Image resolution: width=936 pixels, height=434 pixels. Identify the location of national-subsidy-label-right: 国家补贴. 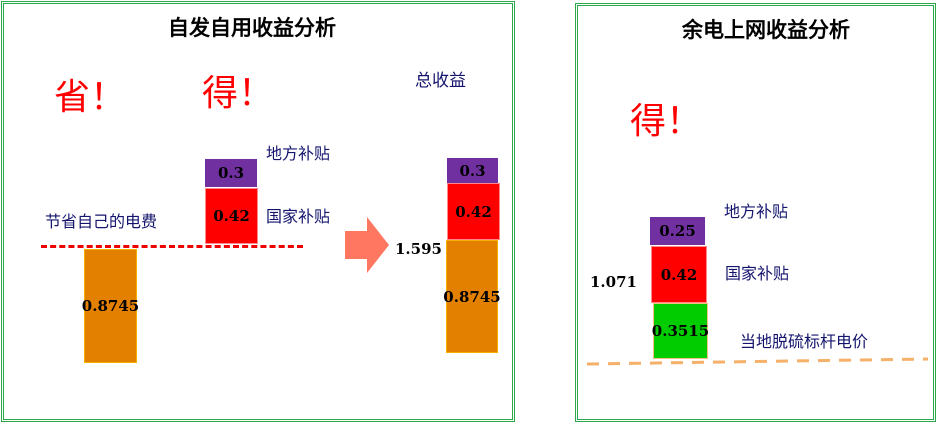
(757, 273).